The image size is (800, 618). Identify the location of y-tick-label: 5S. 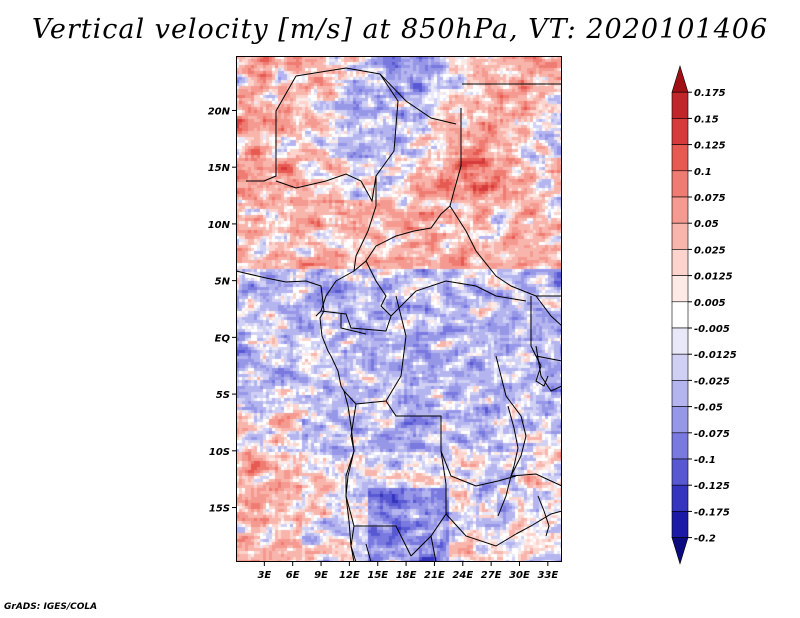
(223, 395).